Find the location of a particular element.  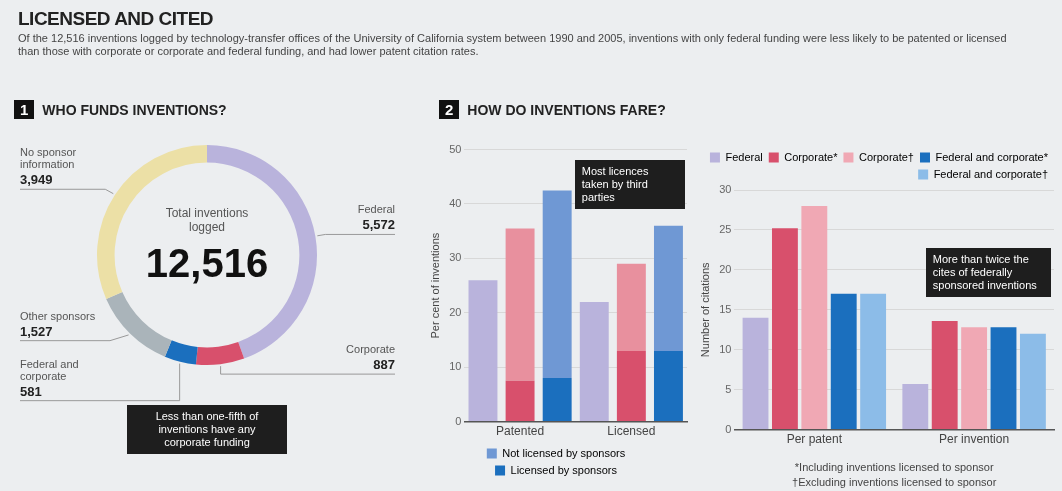

text: Total inventions logged is located at coordinates (207, 220).